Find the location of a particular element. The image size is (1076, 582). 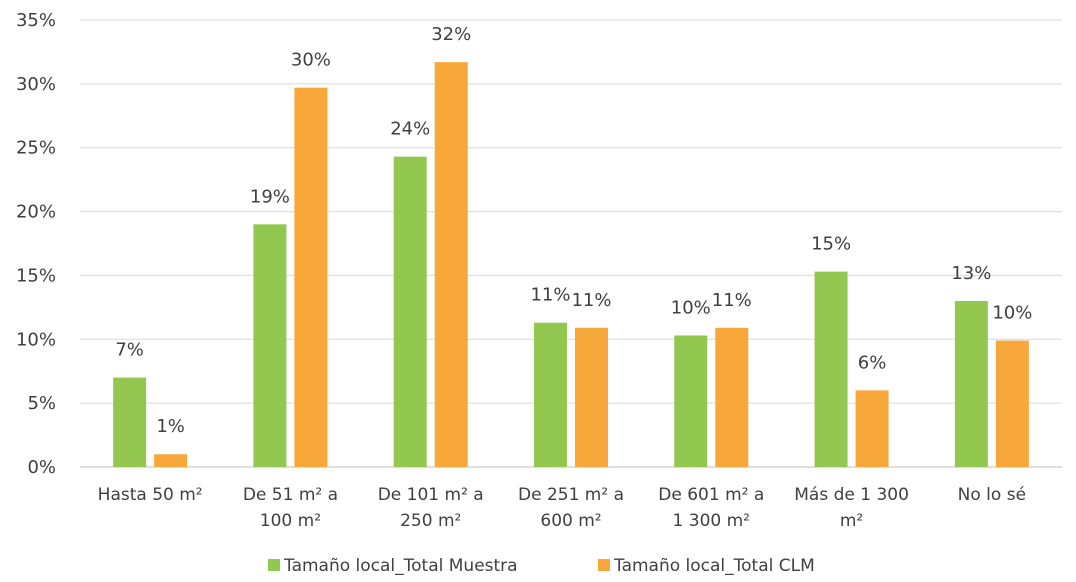

data-label: 13% is located at coordinates (971, 273).